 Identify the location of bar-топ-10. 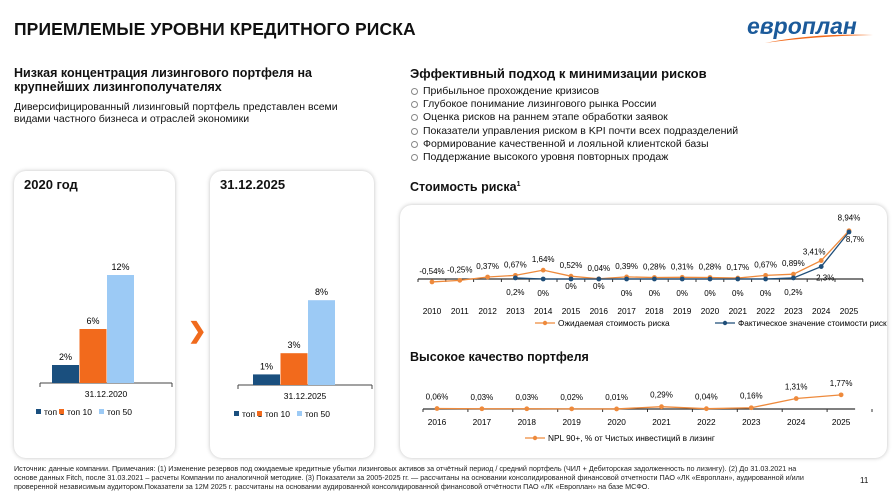
(294, 369).